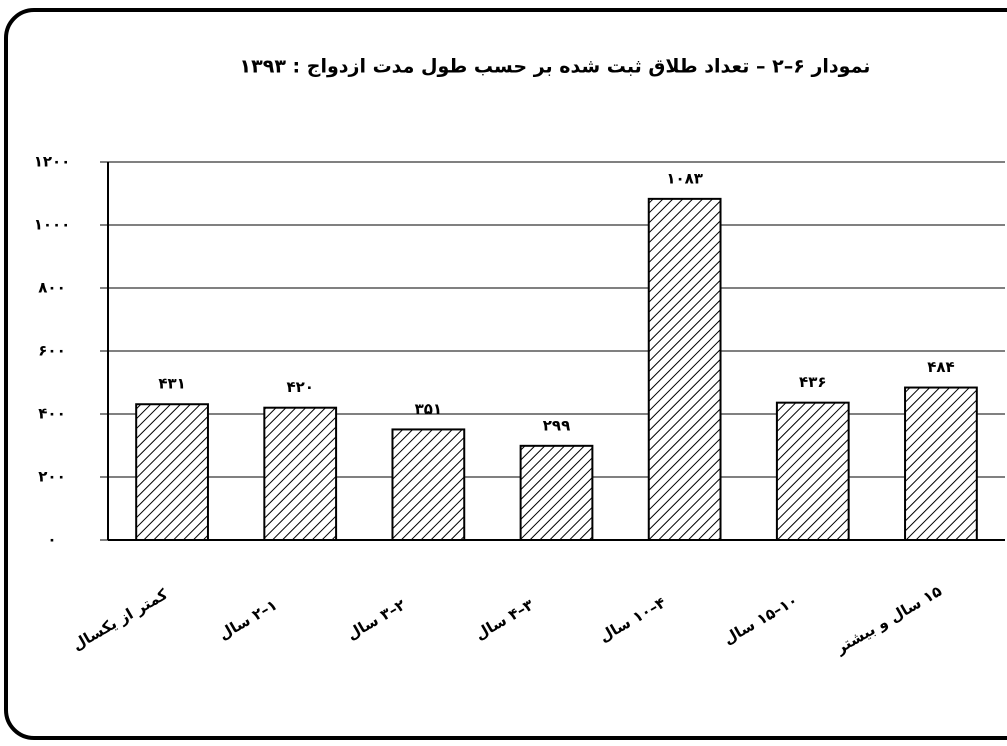  What do you see at coordinates (556, 425) in the screenshot?
I see `value-label: ۲۹۹` at bounding box center [556, 425].